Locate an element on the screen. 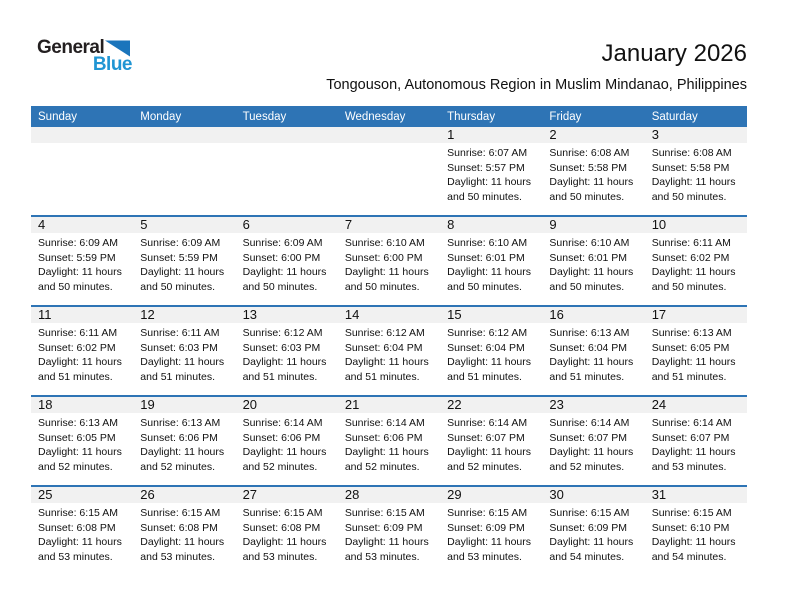  day-number: 5 is located at coordinates (144, 224).